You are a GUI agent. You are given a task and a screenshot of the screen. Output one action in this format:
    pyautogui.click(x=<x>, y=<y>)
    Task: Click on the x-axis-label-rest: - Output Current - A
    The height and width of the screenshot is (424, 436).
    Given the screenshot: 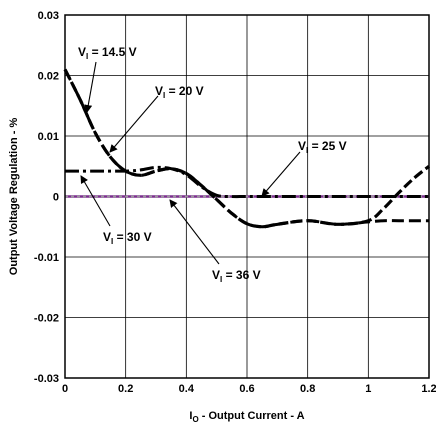 What is the action you would take?
    pyautogui.click(x=252, y=416)
    